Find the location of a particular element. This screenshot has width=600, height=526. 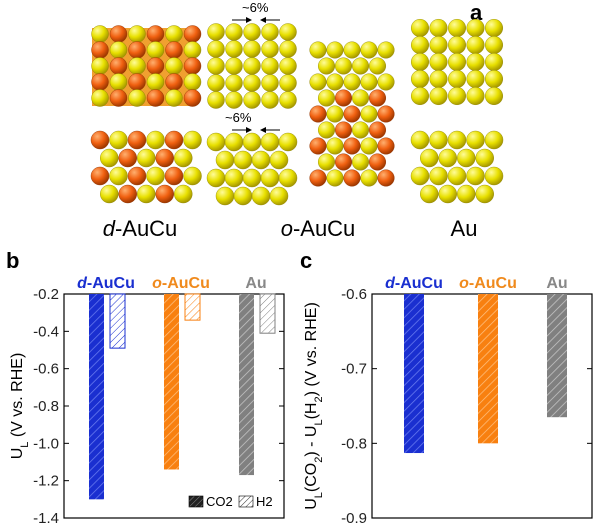

panel-a-letter: a is located at coordinates (476, 12).